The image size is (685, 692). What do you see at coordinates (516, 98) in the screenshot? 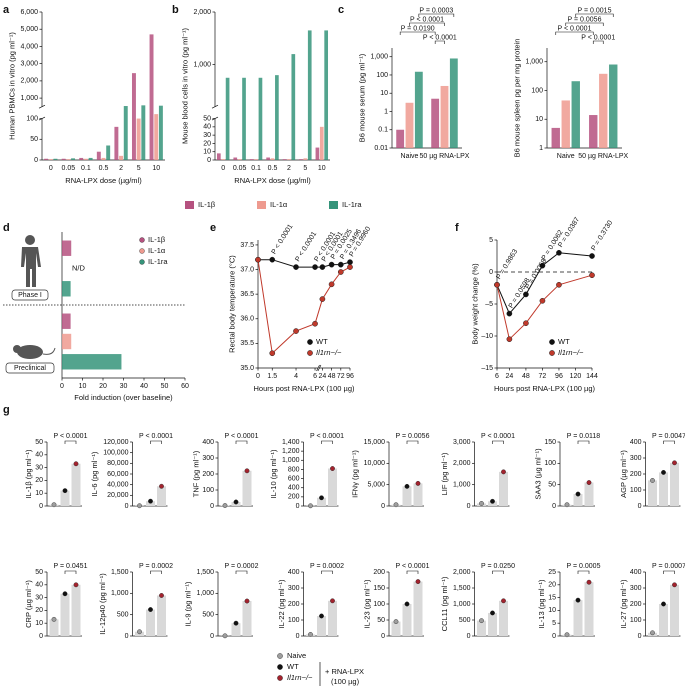
I see `y-axis-label: B6 mouse spleen pg per mg protein` at bounding box center [516, 98].